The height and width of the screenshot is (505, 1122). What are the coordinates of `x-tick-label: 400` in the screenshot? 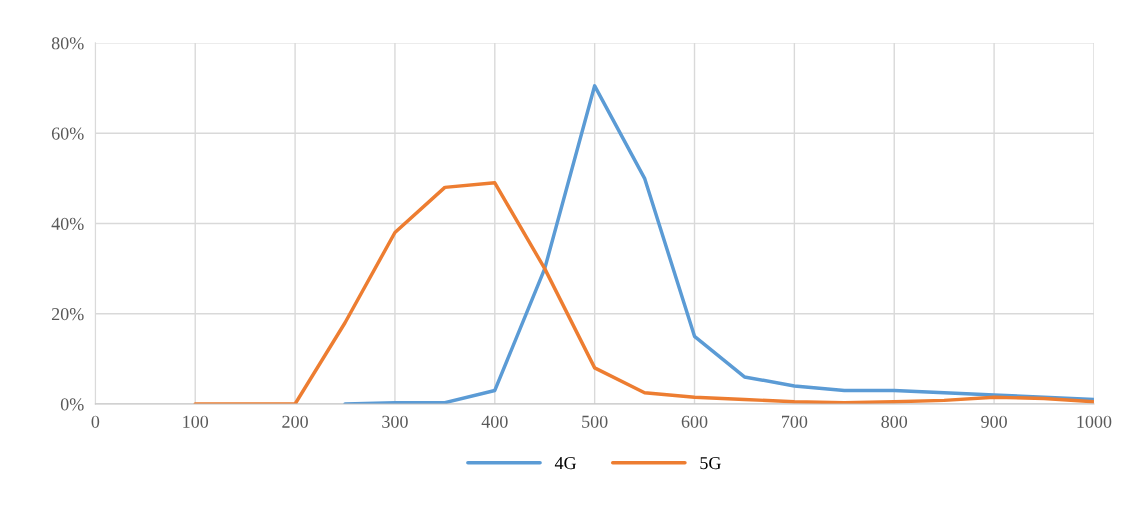 It's located at (494, 421).